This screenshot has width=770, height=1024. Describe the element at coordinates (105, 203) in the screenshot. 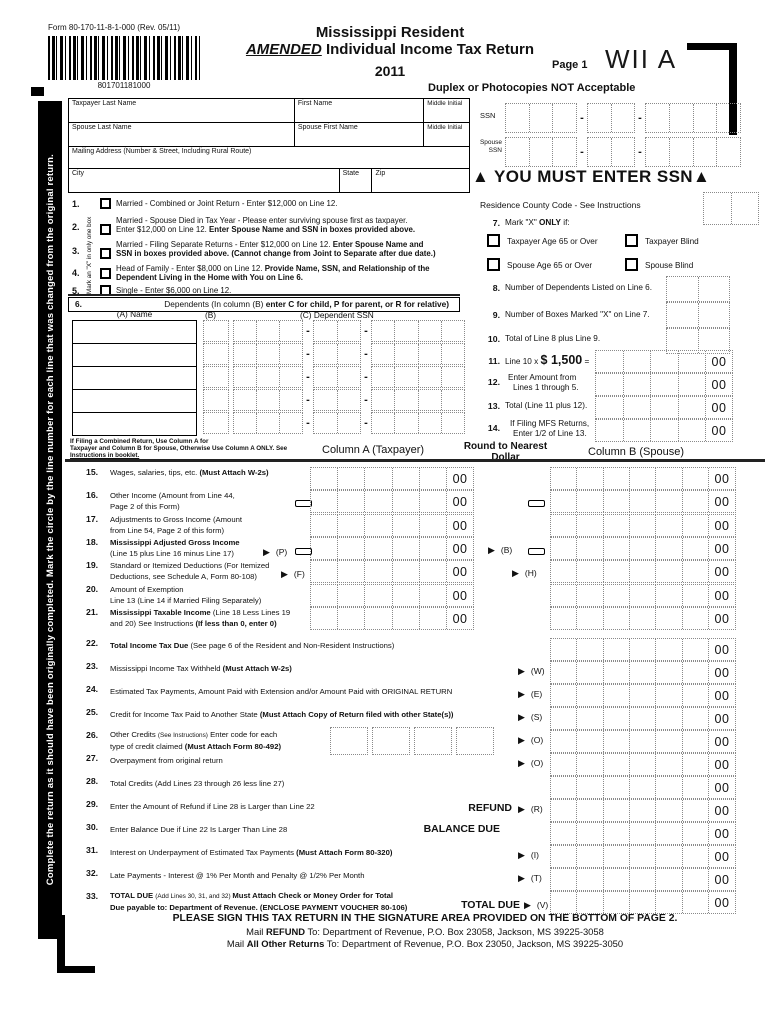

I see `filing-status-1-checkbox` at that location.